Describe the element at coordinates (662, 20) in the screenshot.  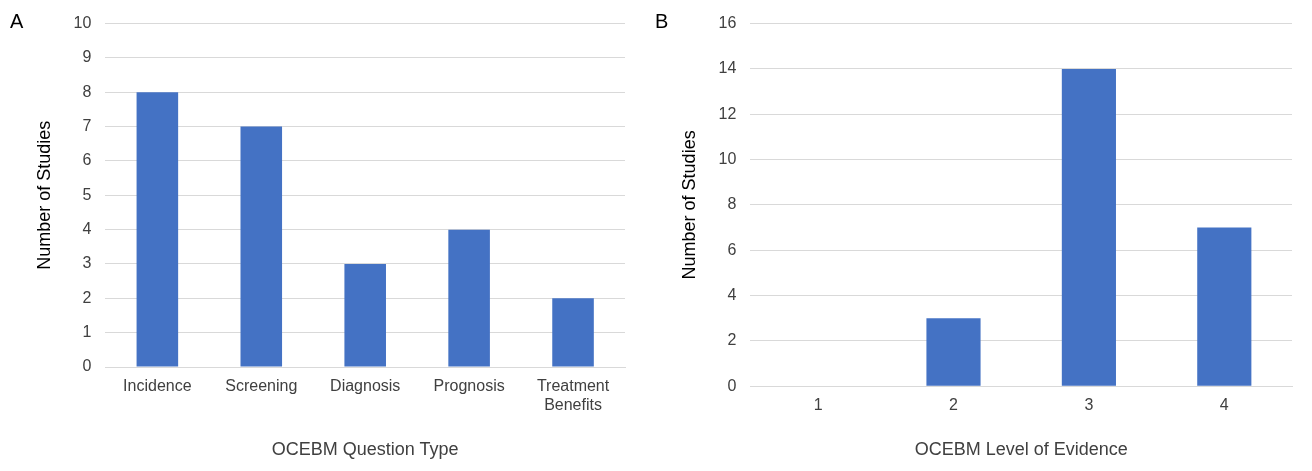
I see `text: B` at that location.